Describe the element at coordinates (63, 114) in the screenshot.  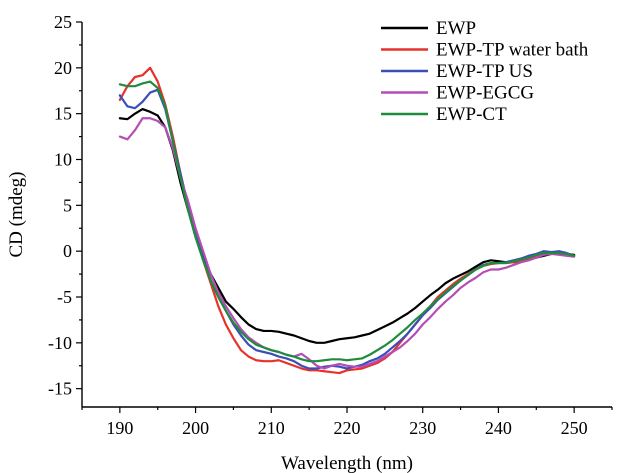
I see `y-tick-label: 15` at that location.